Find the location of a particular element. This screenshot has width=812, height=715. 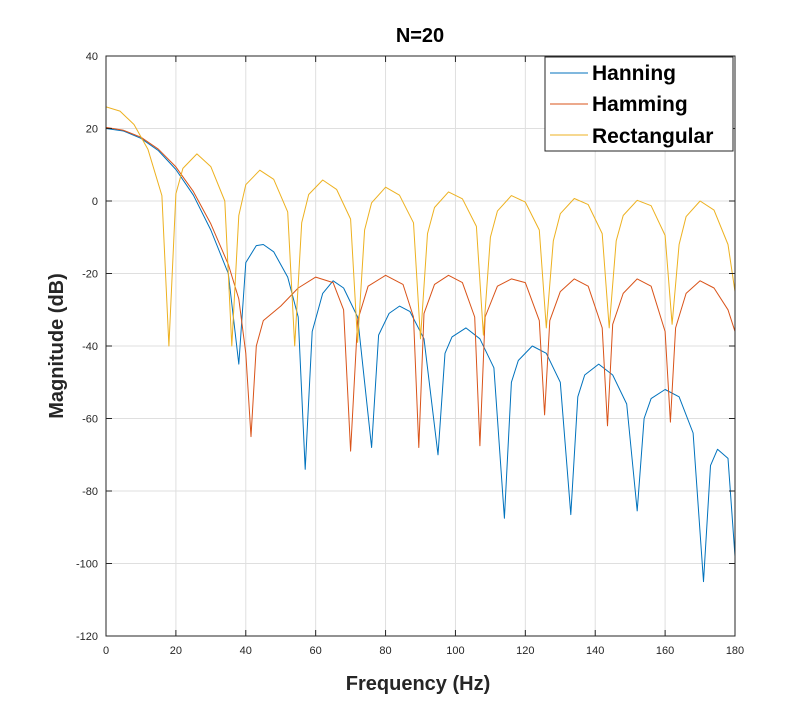

legend-label-hamming: Hamming is located at coordinates (640, 104).